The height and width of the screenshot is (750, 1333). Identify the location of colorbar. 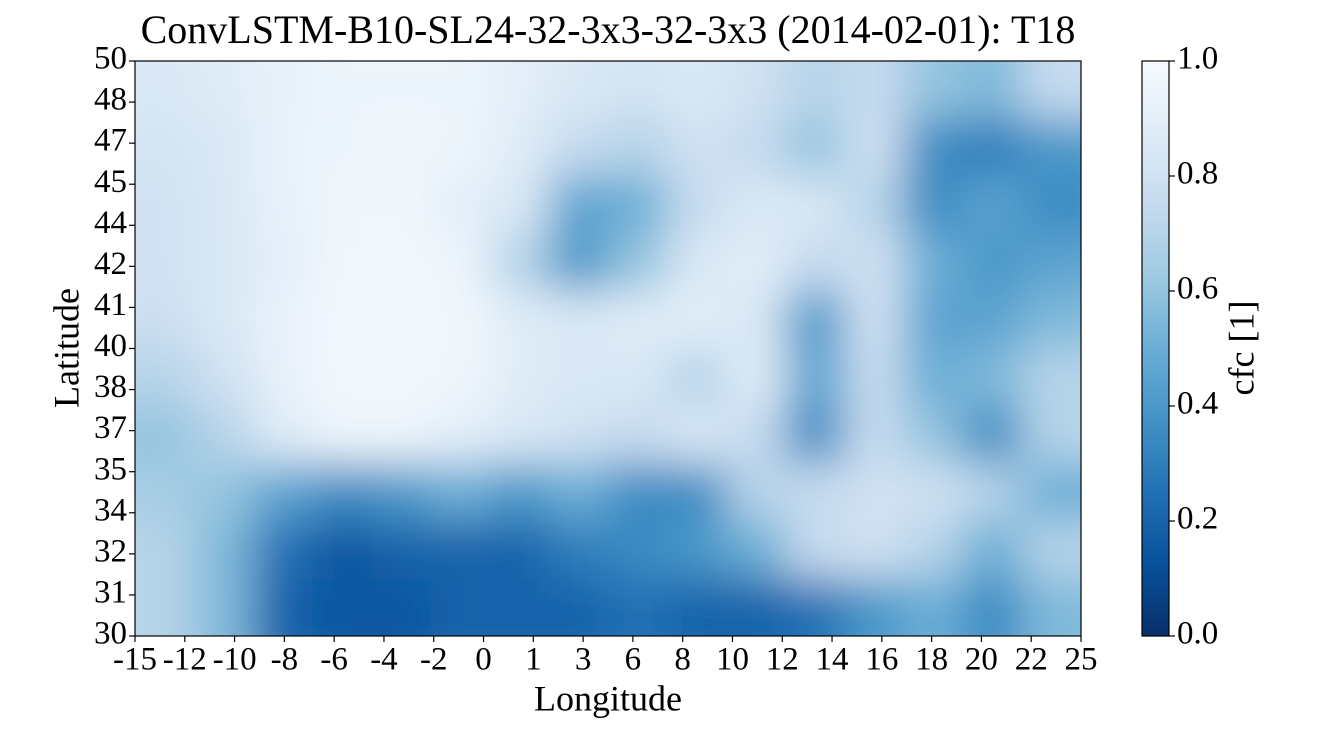
(1155, 348).